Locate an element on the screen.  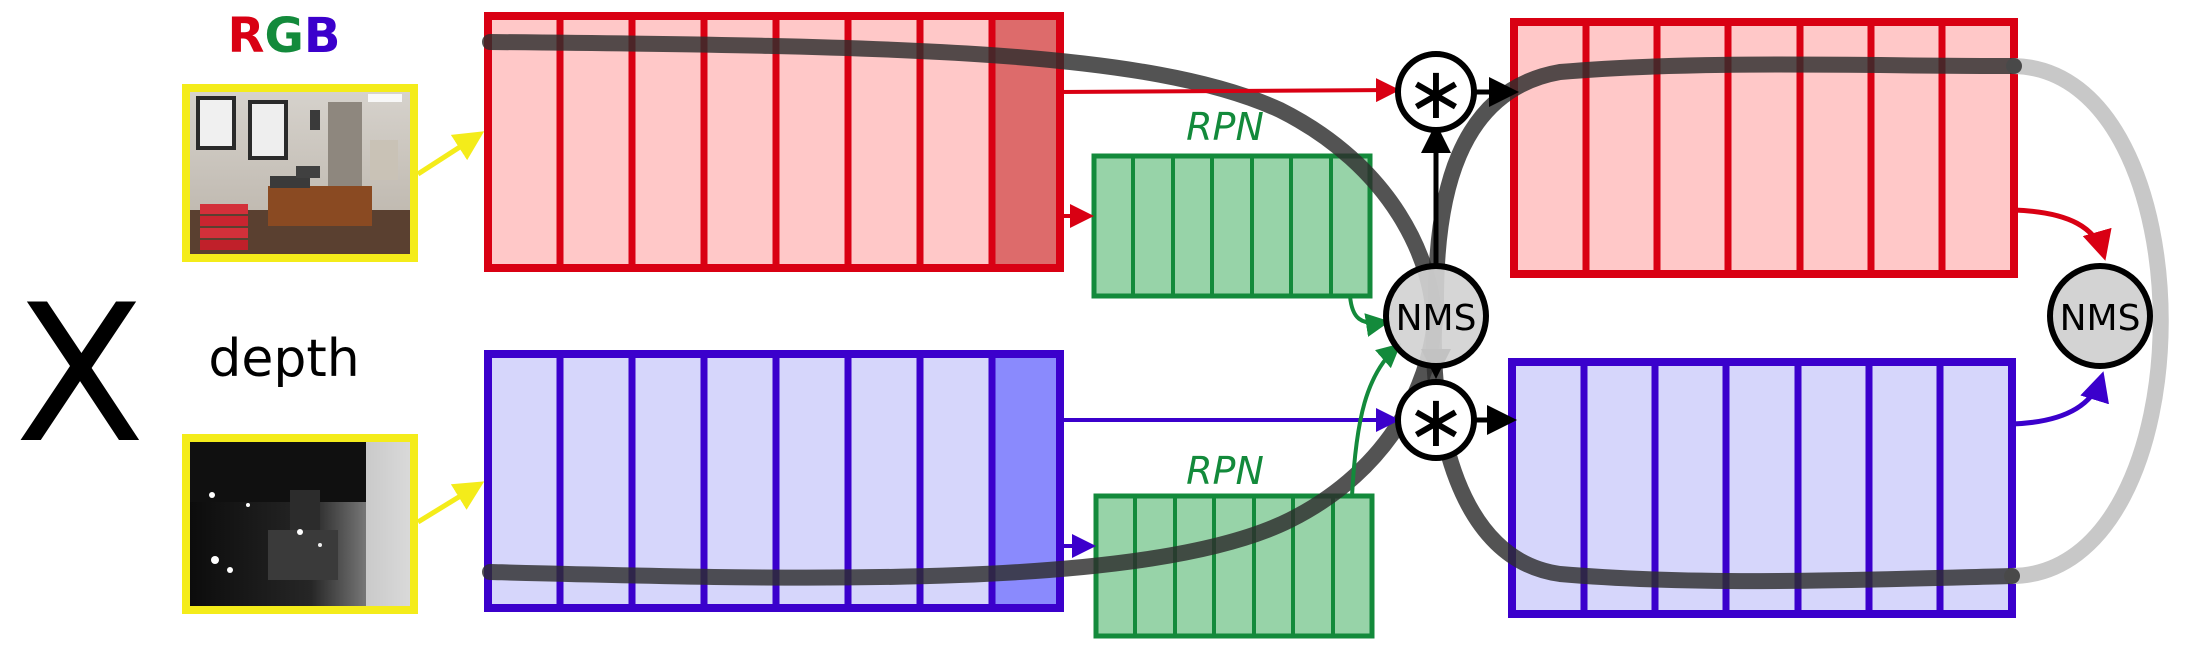
rgb-title-g: G is located at coordinates (283, 36).